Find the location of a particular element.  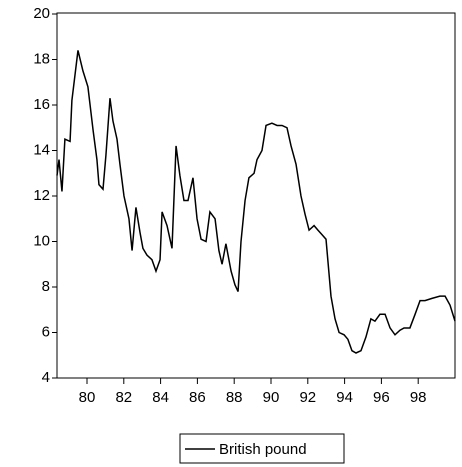

y-tick-label: 16 is located at coordinates (41, 104).